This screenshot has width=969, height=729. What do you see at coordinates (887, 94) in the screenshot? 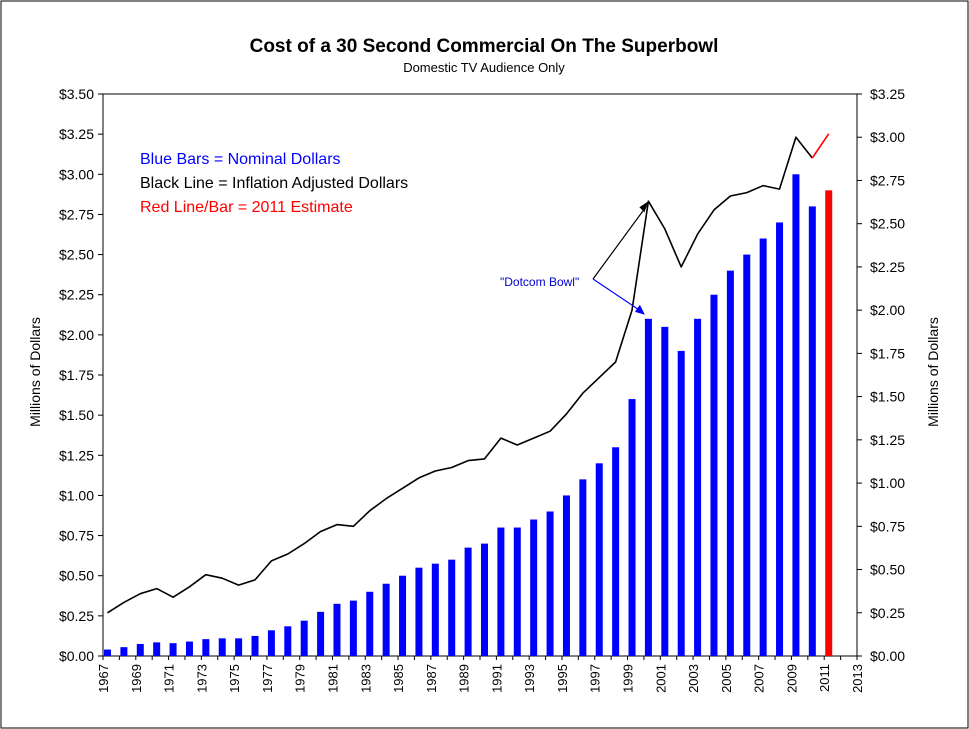
I see `right-tick-label: $3.25` at bounding box center [887, 94].